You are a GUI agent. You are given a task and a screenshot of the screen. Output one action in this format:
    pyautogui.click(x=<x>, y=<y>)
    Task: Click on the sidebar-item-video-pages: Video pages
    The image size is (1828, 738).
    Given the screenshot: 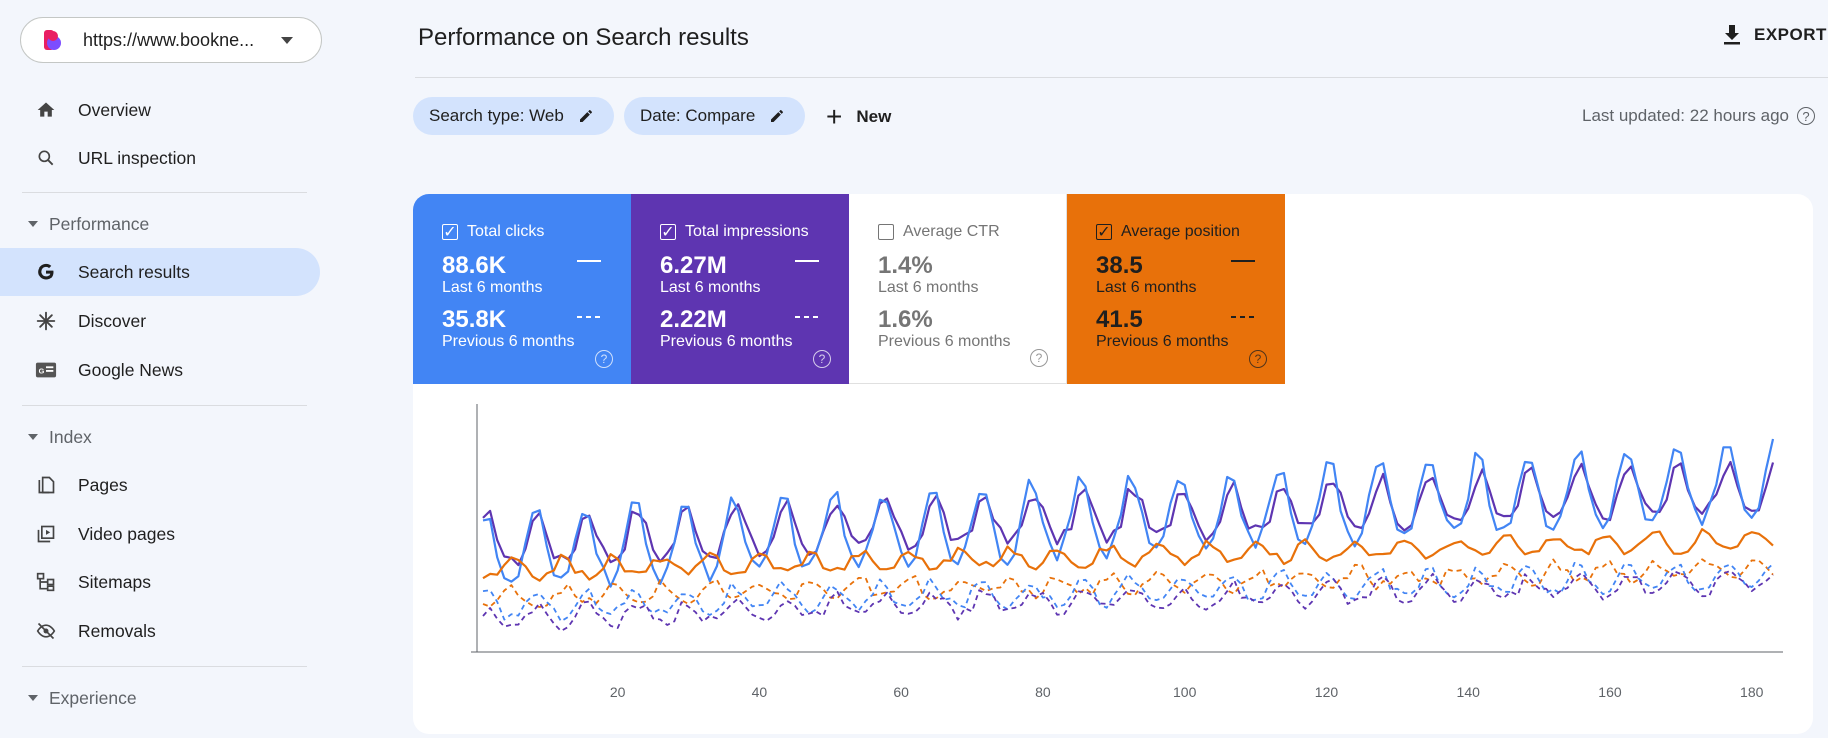 What is the action you would take?
    pyautogui.click(x=160, y=534)
    